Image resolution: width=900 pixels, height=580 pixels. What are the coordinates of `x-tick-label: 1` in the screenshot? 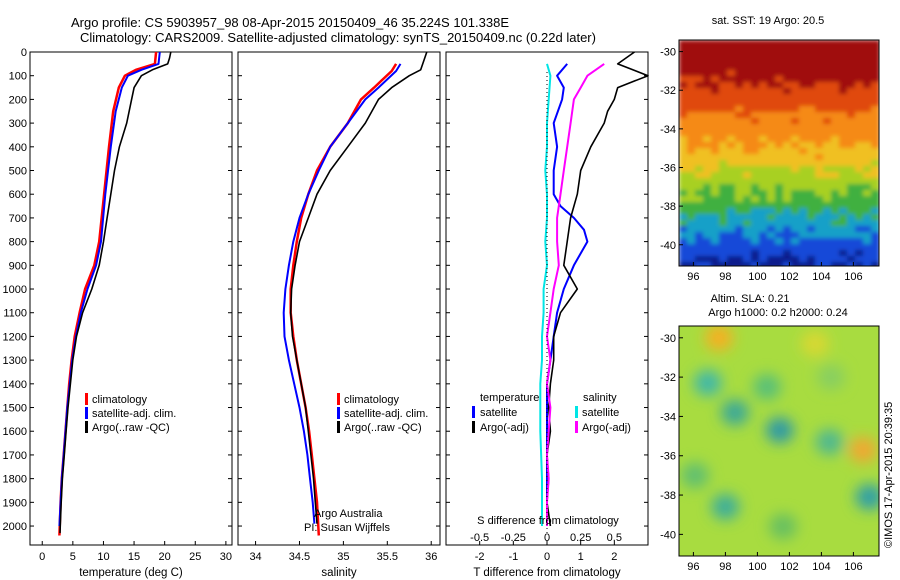 It's located at (581, 557).